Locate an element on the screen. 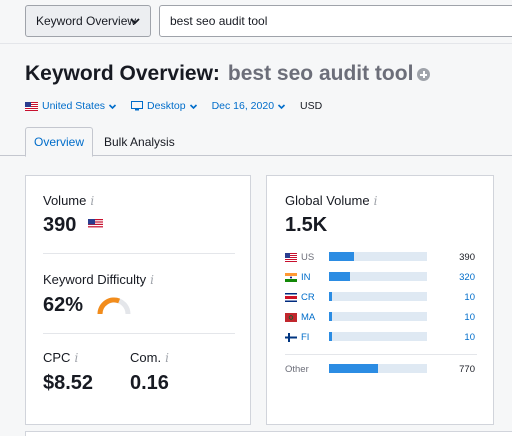 This screenshot has width=512, height=436. device-filter: Desktop is located at coordinates (164, 106).